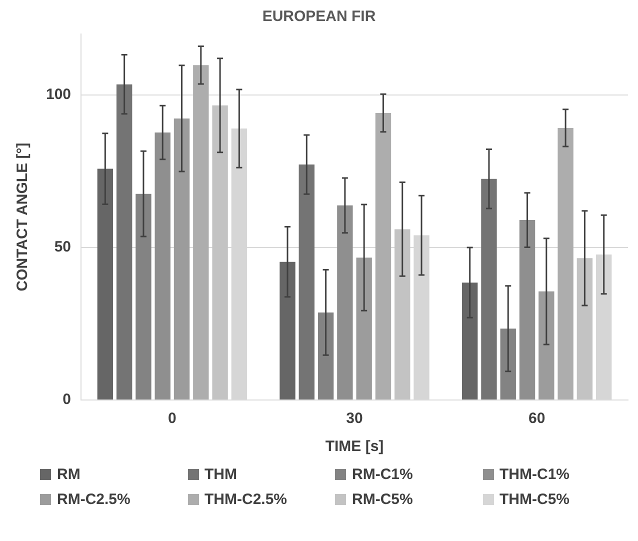  What do you see at coordinates (382, 499) in the screenshot?
I see `legend-label: RM-C5%` at bounding box center [382, 499].